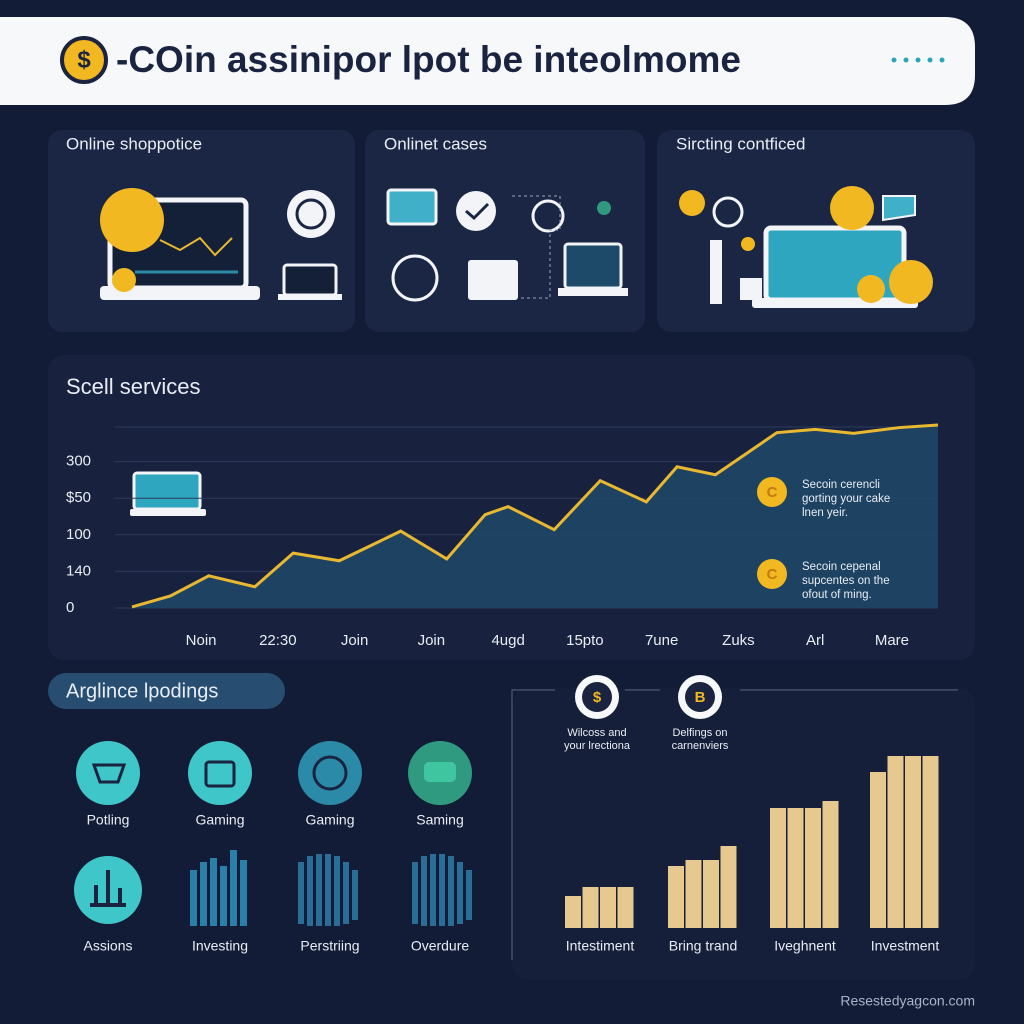  Describe the element at coordinates (841, 567) in the screenshot. I see `annotation-text: Secoin cepenal` at that location.